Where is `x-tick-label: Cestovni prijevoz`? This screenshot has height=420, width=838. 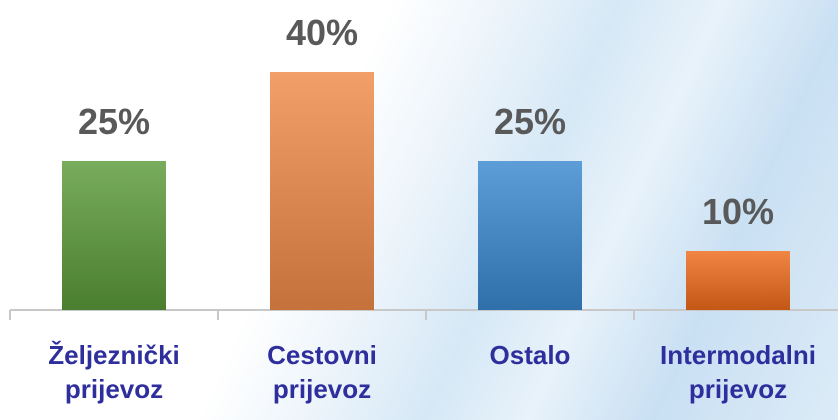
x-tick-label: Cestovni prijevoz is located at coordinates (322, 372).